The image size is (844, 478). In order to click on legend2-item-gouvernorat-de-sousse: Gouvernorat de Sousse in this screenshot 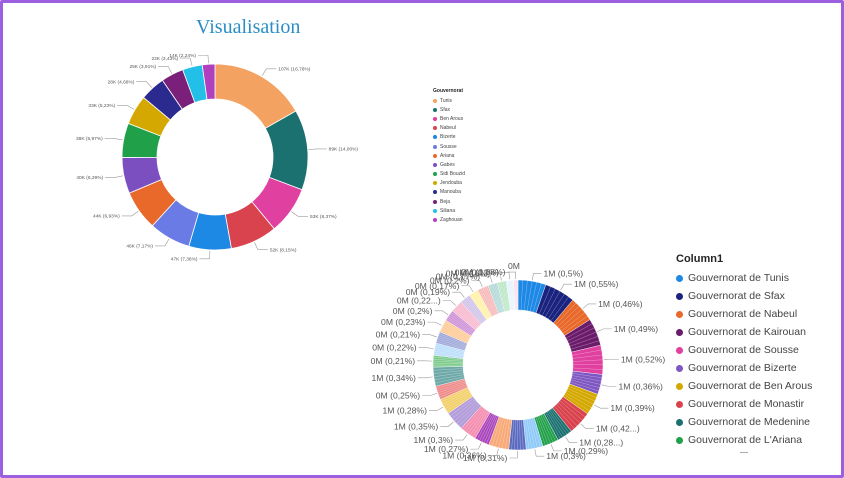, I will do `click(744, 350)`.